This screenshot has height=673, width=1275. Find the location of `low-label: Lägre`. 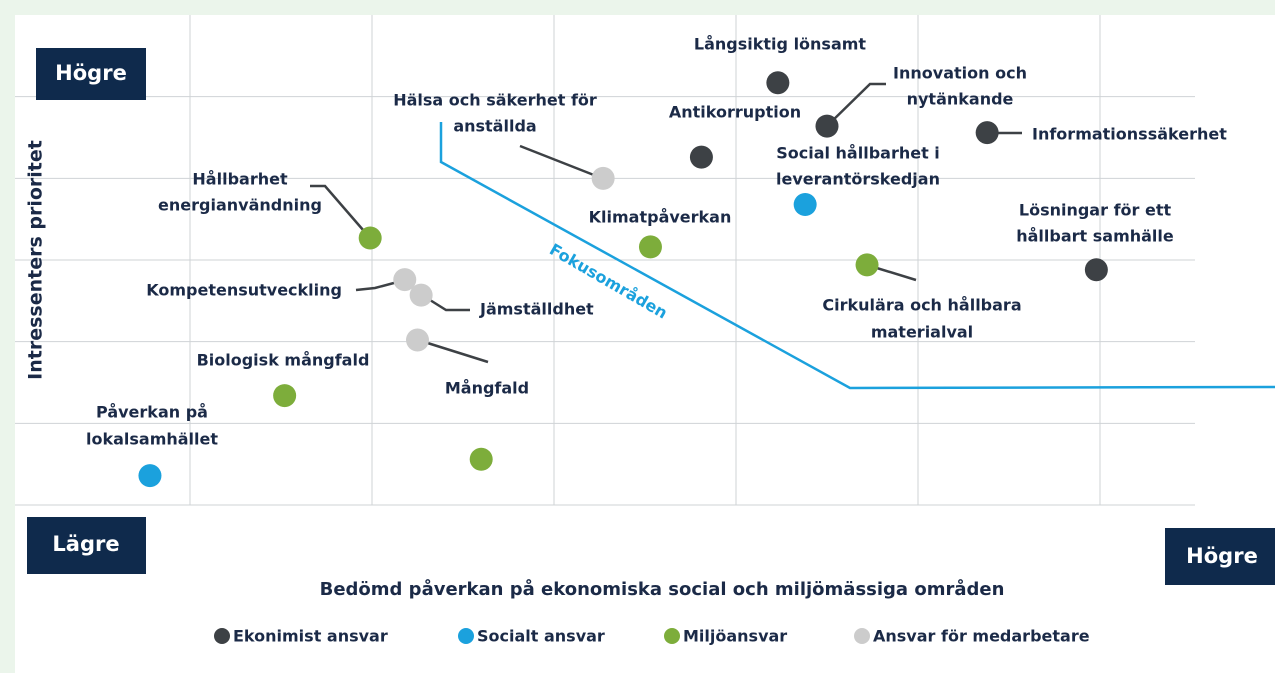

low-label: Lägre is located at coordinates (85, 544).